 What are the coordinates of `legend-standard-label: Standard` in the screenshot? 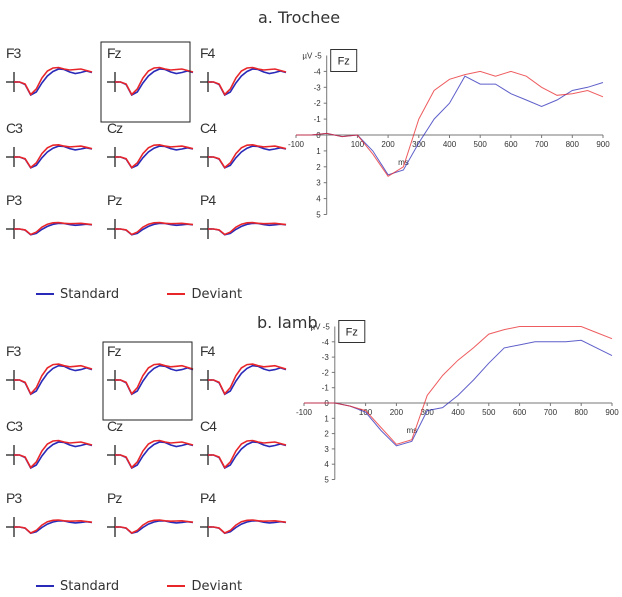 It's located at (90, 586).